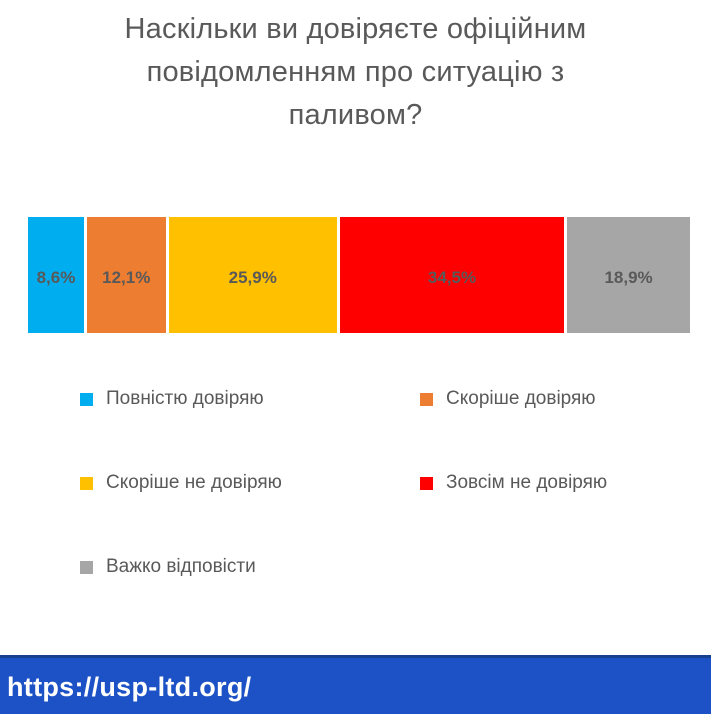  I want to click on footer-bar: https://usp-ltd.org/, so click(355, 684).